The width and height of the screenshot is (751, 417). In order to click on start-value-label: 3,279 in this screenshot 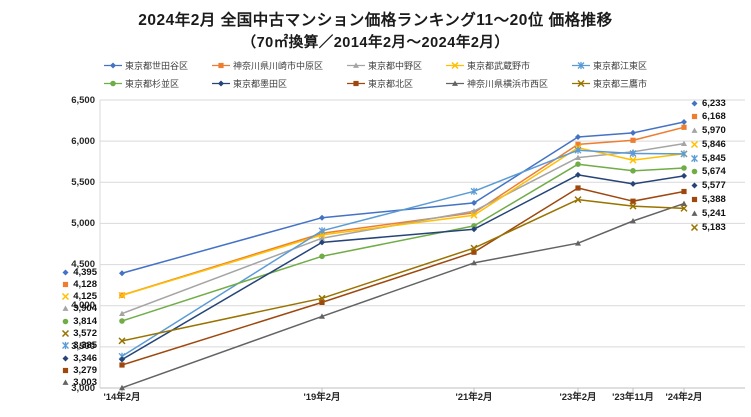, I will do `click(73, 370)`.